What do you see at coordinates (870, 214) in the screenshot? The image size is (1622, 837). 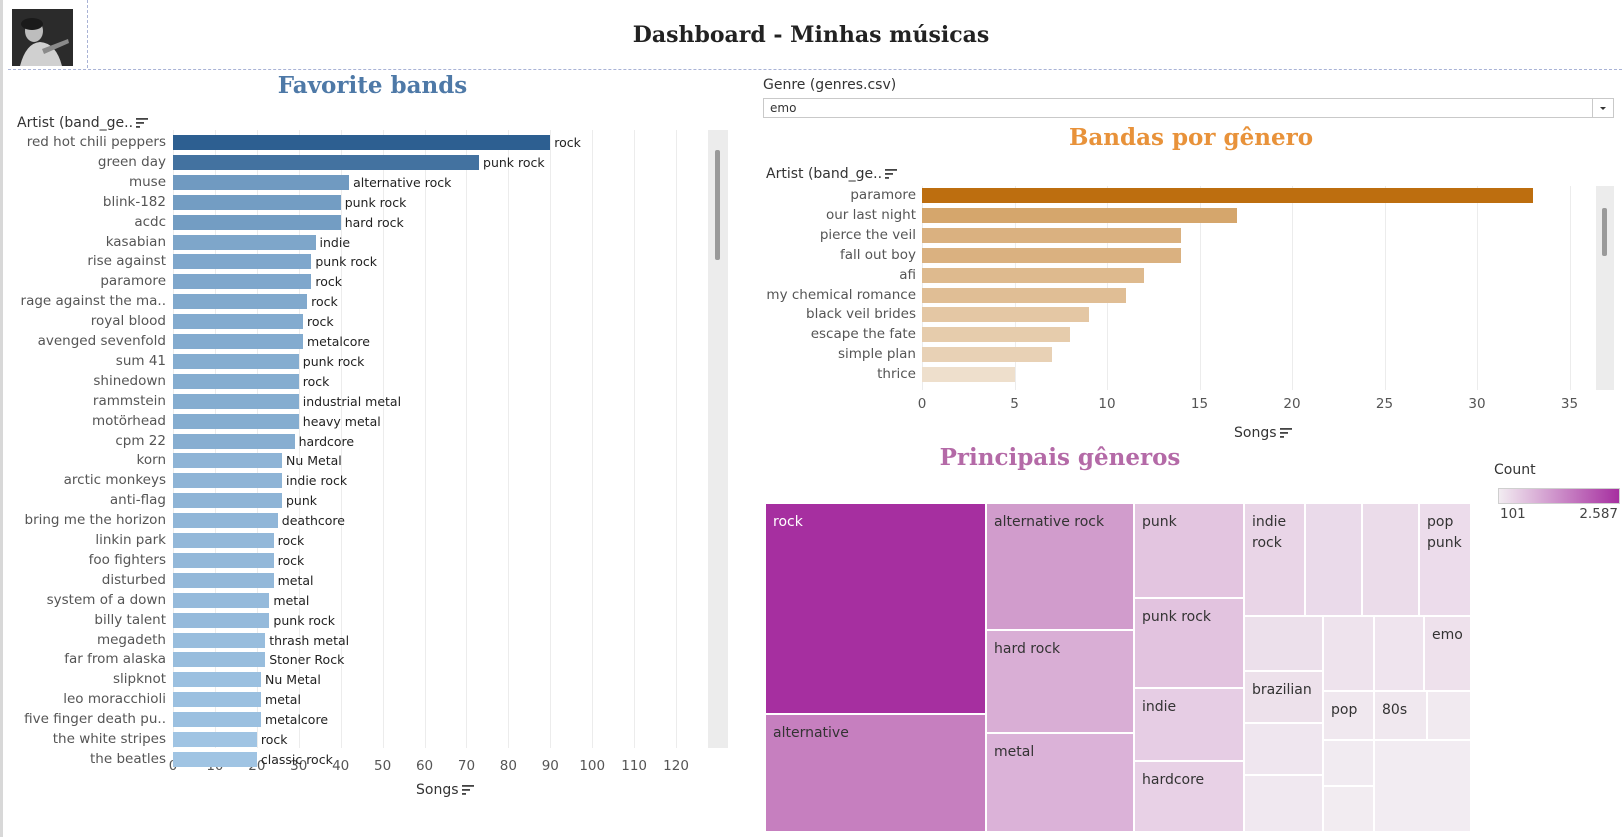 I see `bar-label-artist: our last night` at bounding box center [870, 214].